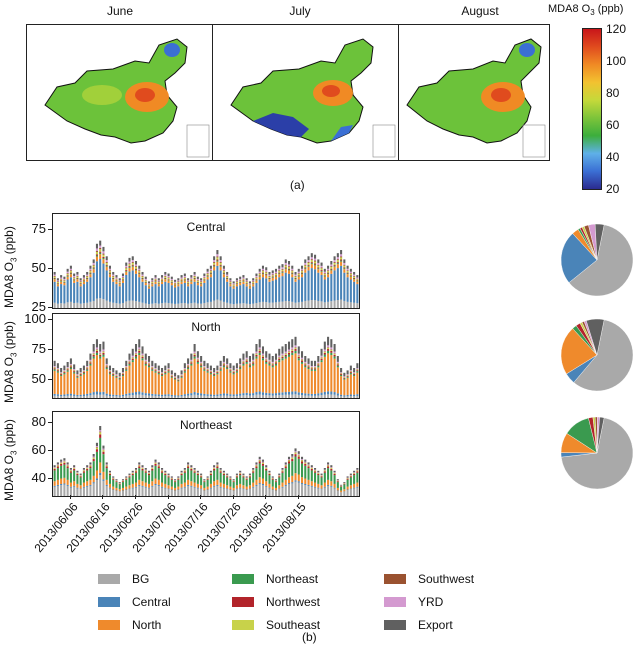 This screenshot has height=650, width=640. What do you see at coordinates (129, 625) in the screenshot?
I see `legend-item-north: North` at bounding box center [129, 625].